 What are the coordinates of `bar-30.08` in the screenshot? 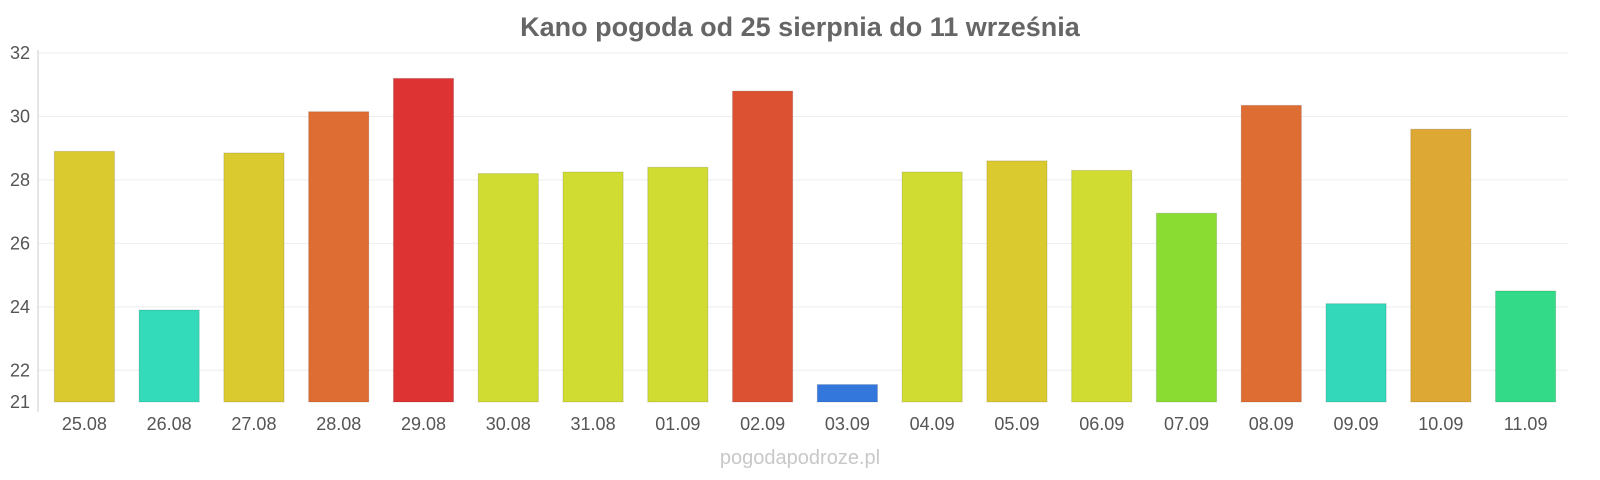 It's located at (508, 288).